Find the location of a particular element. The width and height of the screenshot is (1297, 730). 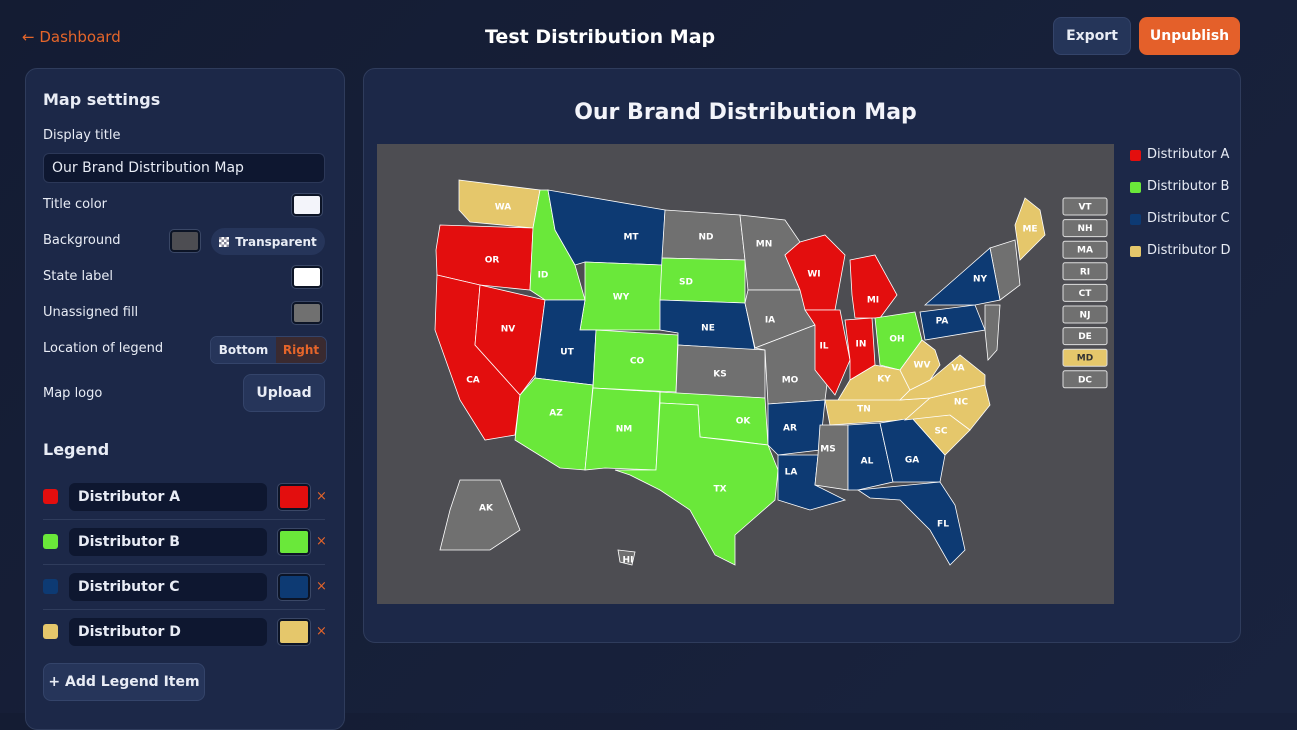

upload-button: Upload is located at coordinates (284, 393).